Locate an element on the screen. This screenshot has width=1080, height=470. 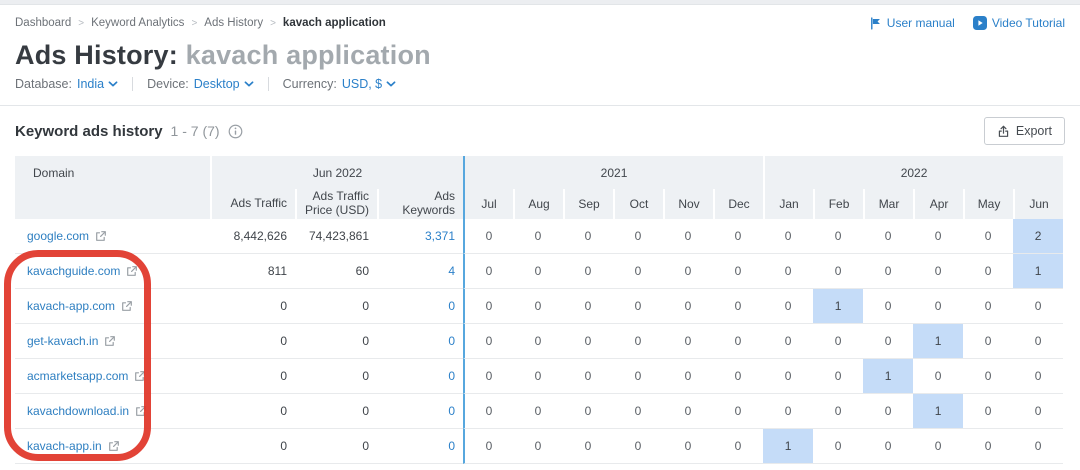
user-manual-link: User manual is located at coordinates (912, 23).